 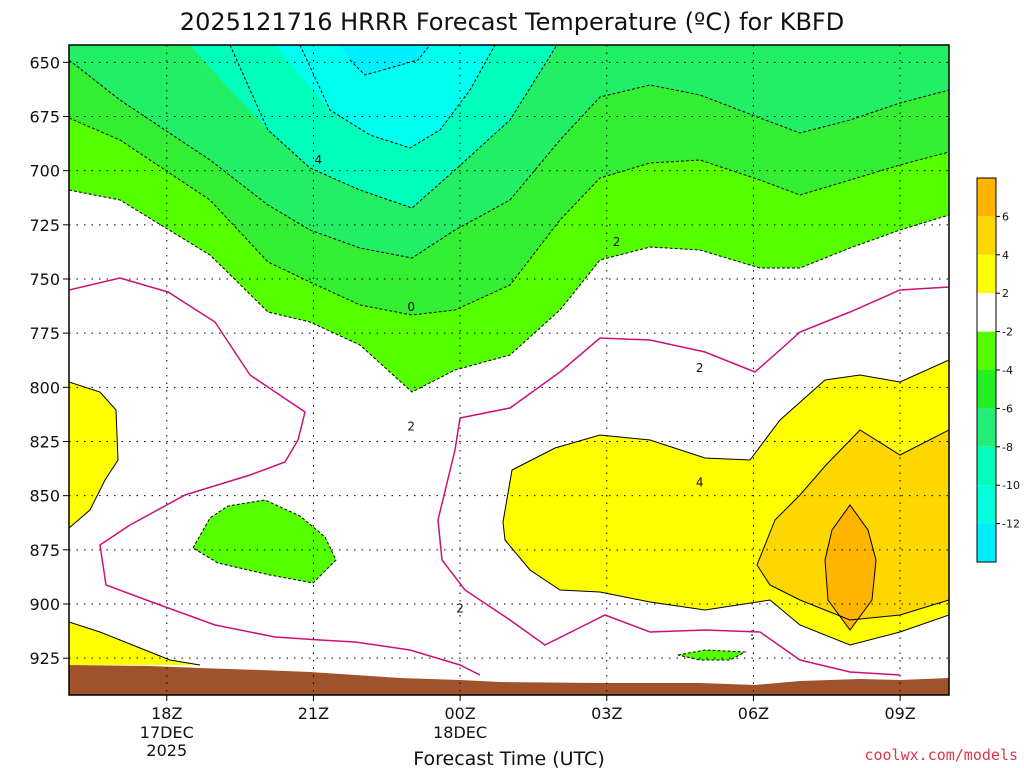 I want to click on x-tick-label: 18Z, so click(x=166, y=713).